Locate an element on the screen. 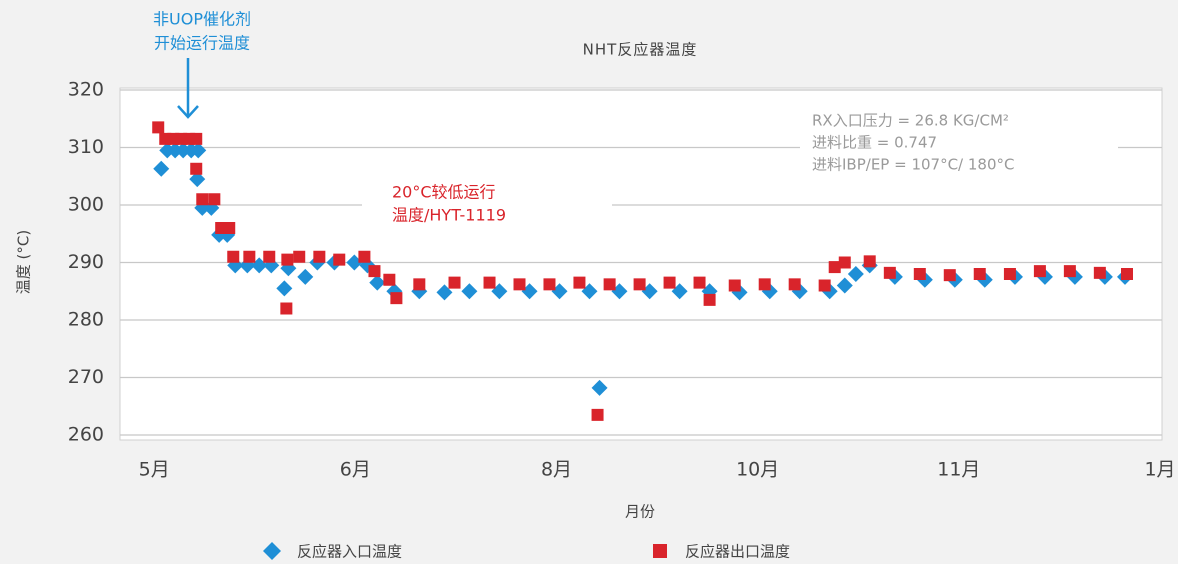  annotation-text: 进料IBP/EP = 107°C/ 180°C is located at coordinates (913, 165).